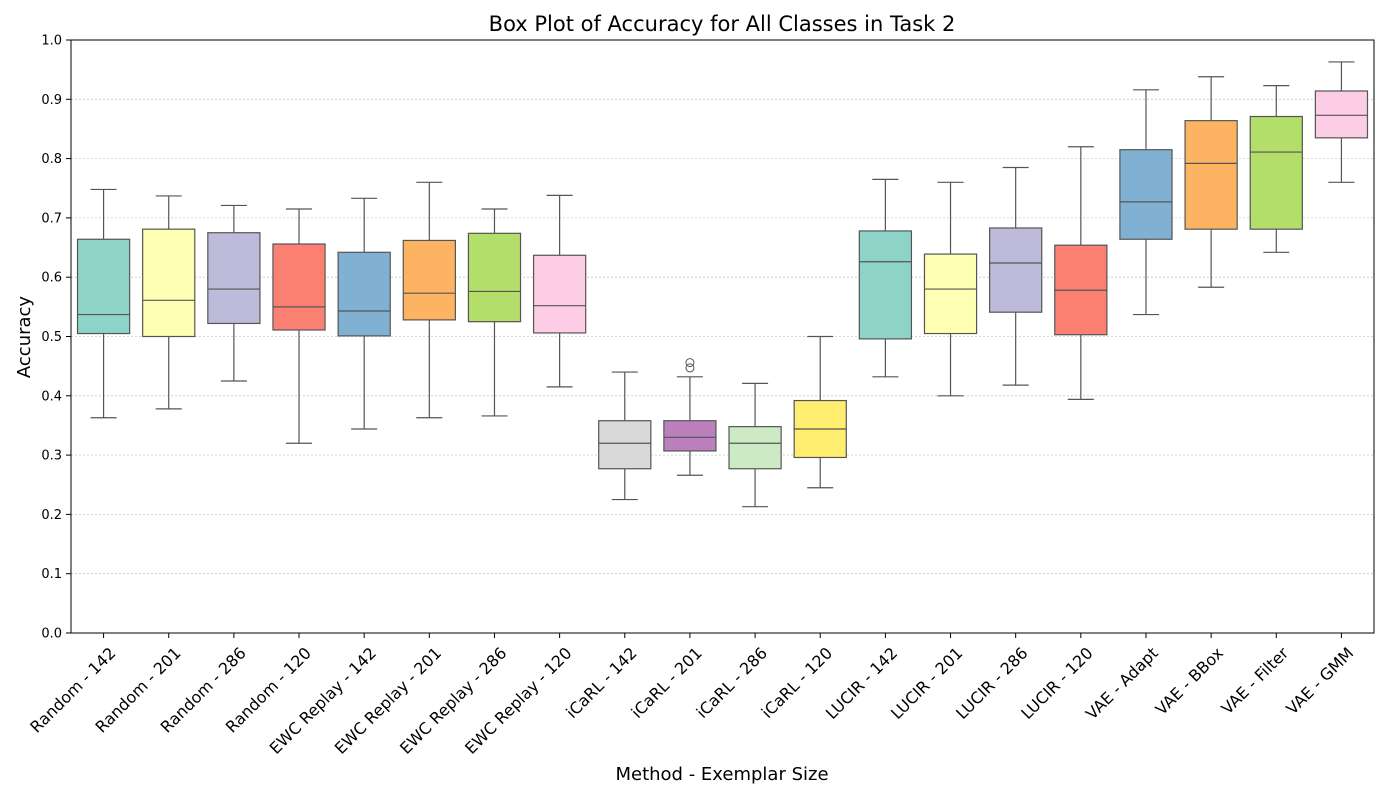  I want to click on y-tick-label: 0.1, so click(51, 574).